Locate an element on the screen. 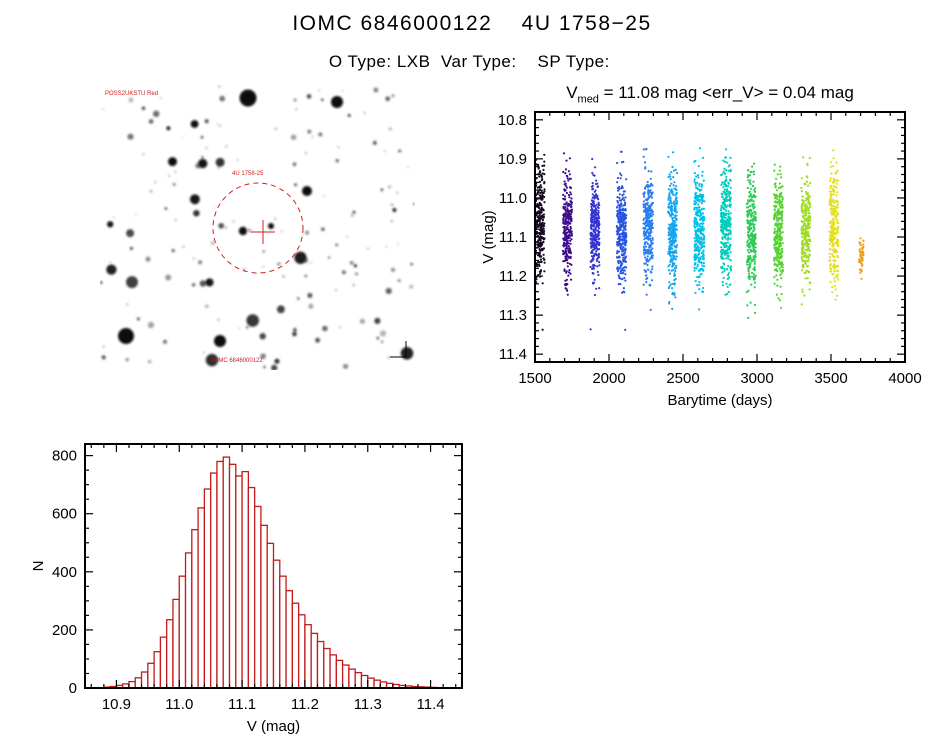 This screenshot has width=944, height=747. finding-chart: POSS2UKSTU Red 4U 1758-25 IOMC 6846000122 is located at coordinates (257, 227).